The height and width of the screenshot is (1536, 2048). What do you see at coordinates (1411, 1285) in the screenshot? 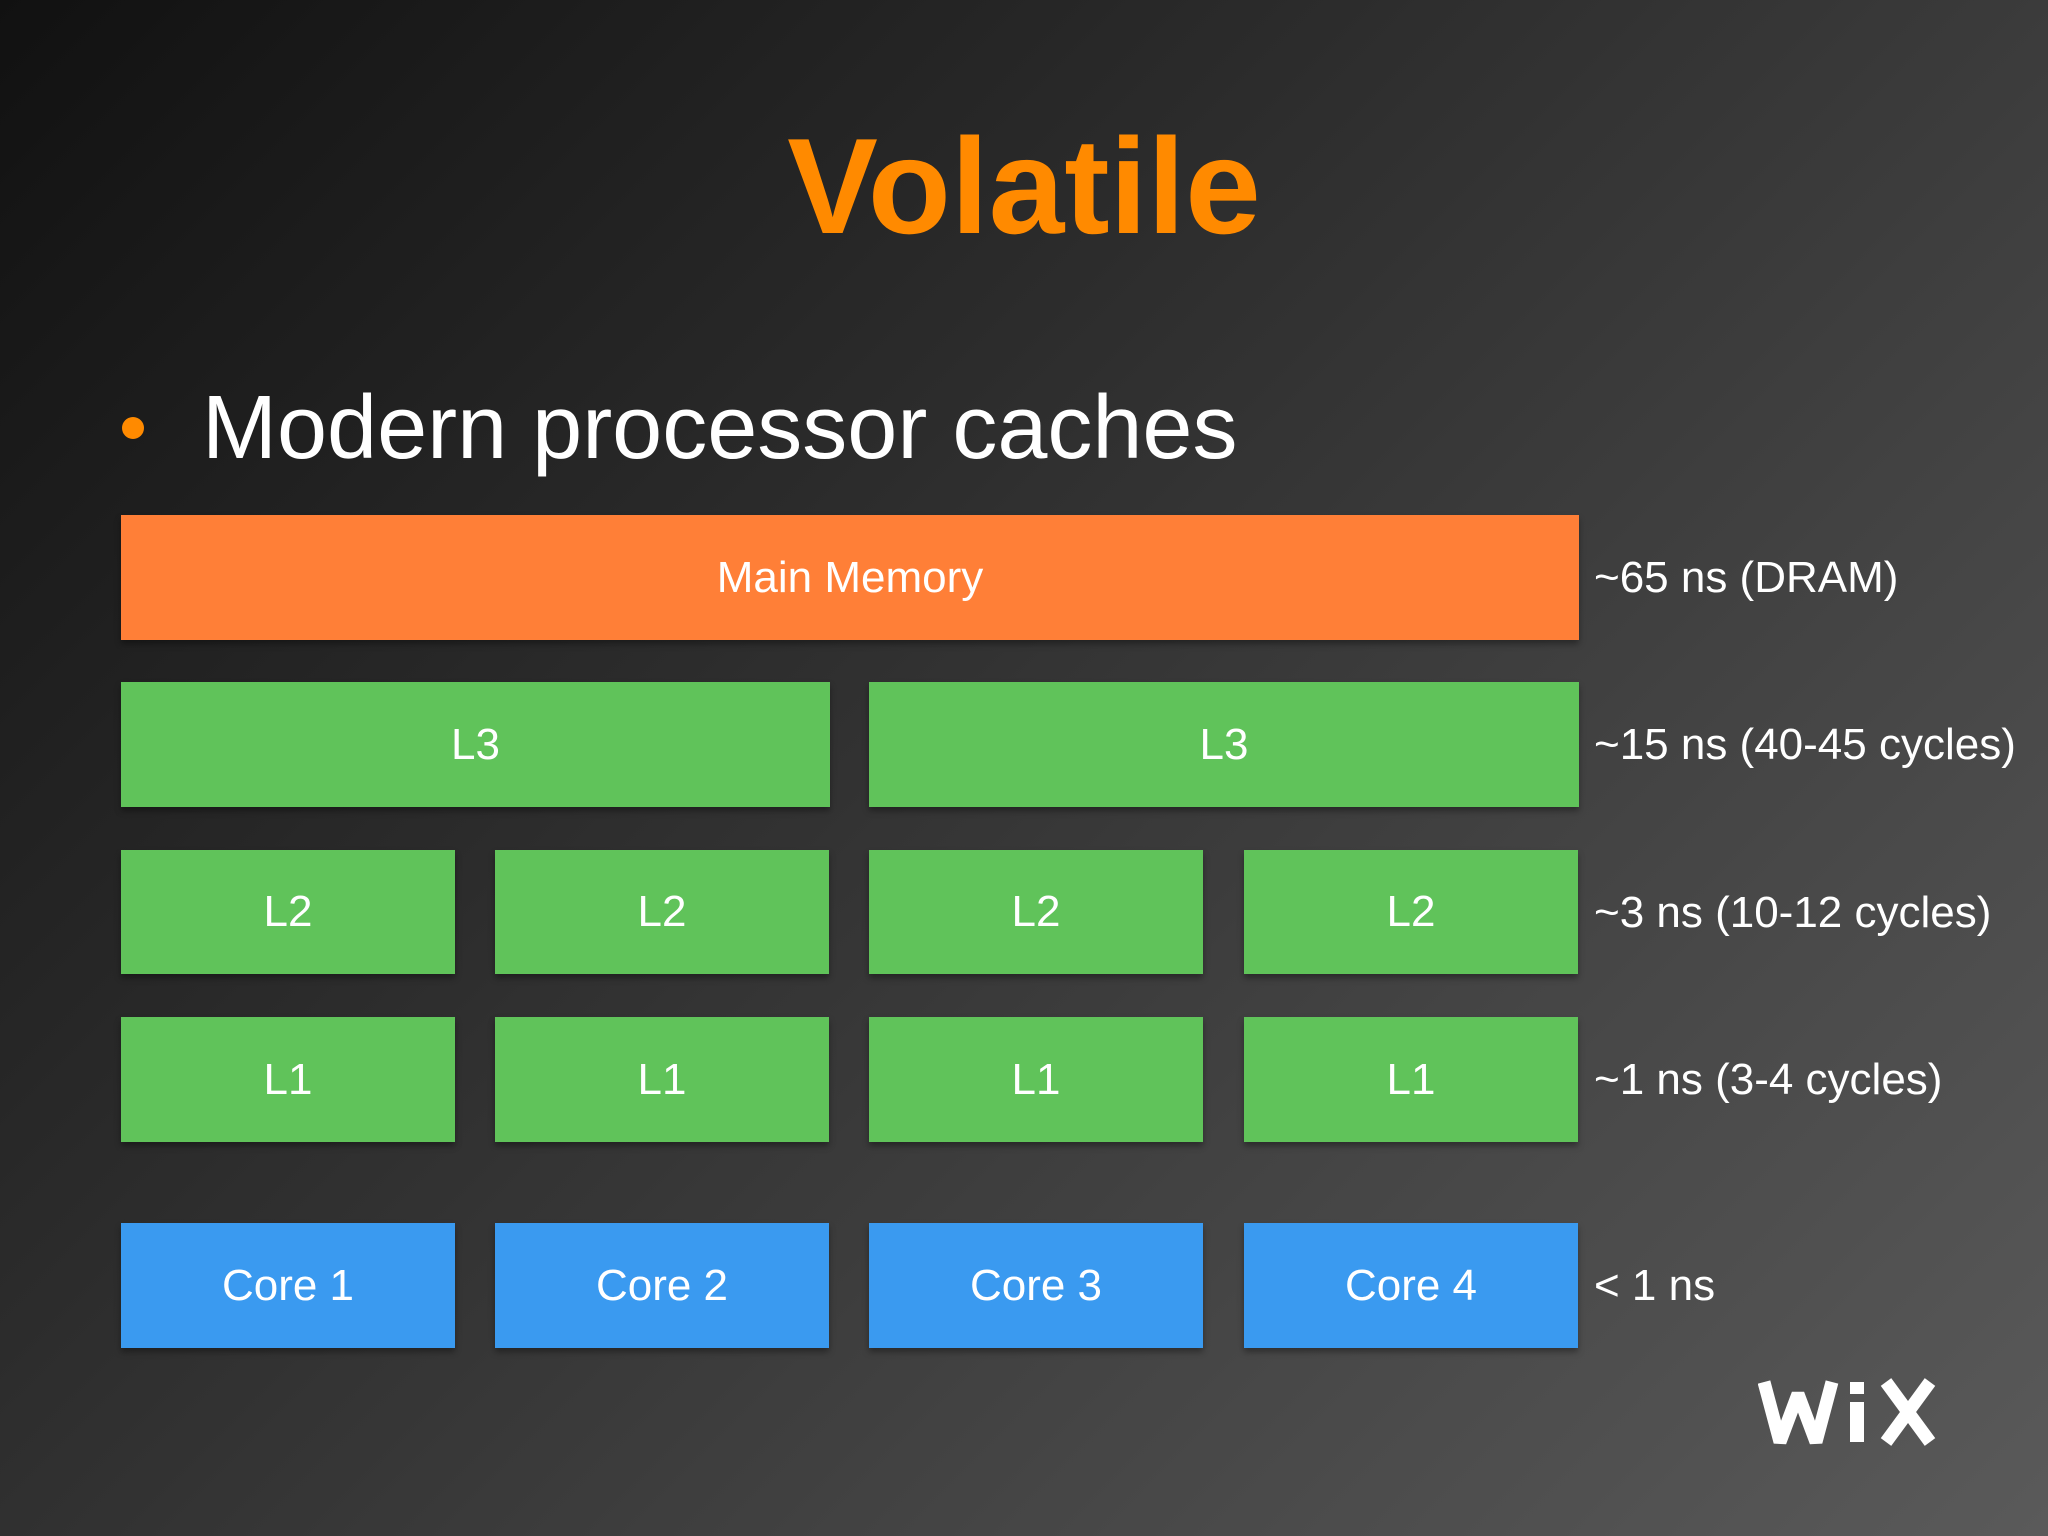
I see `core-box: Core 4` at bounding box center [1411, 1285].